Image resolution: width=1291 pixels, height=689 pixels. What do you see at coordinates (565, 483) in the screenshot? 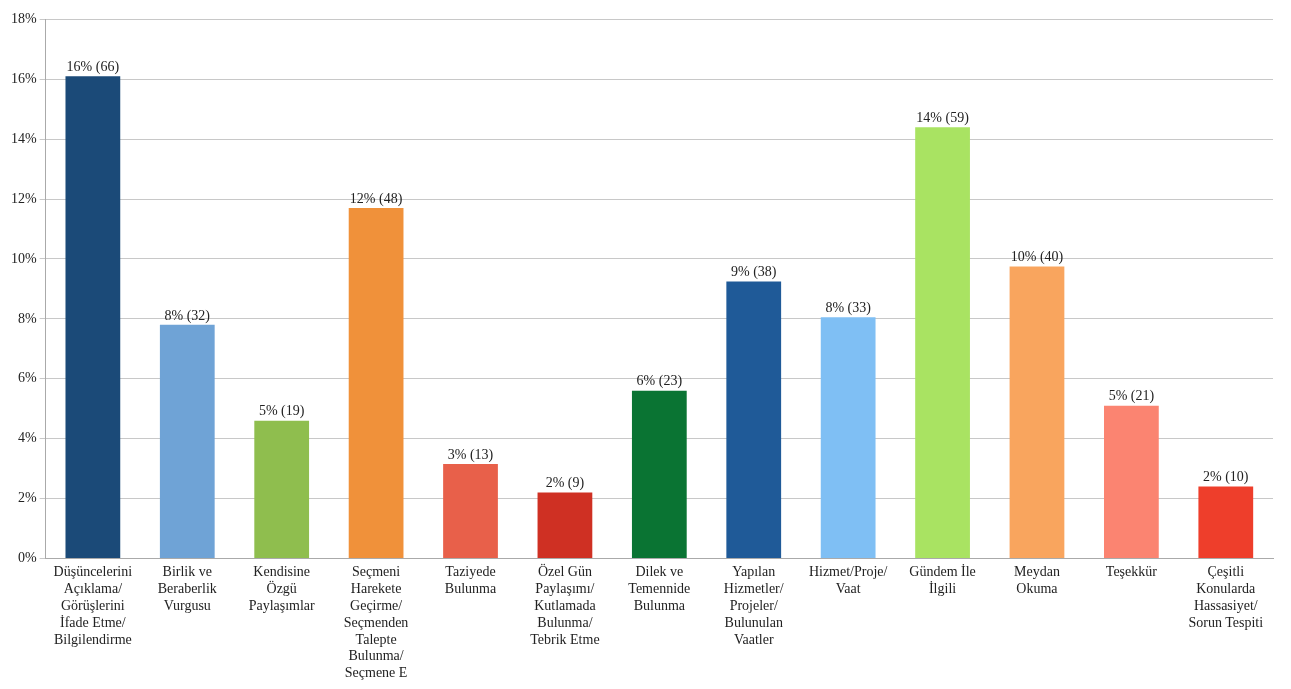
I see `data-label: 2% (9)` at bounding box center [565, 483].